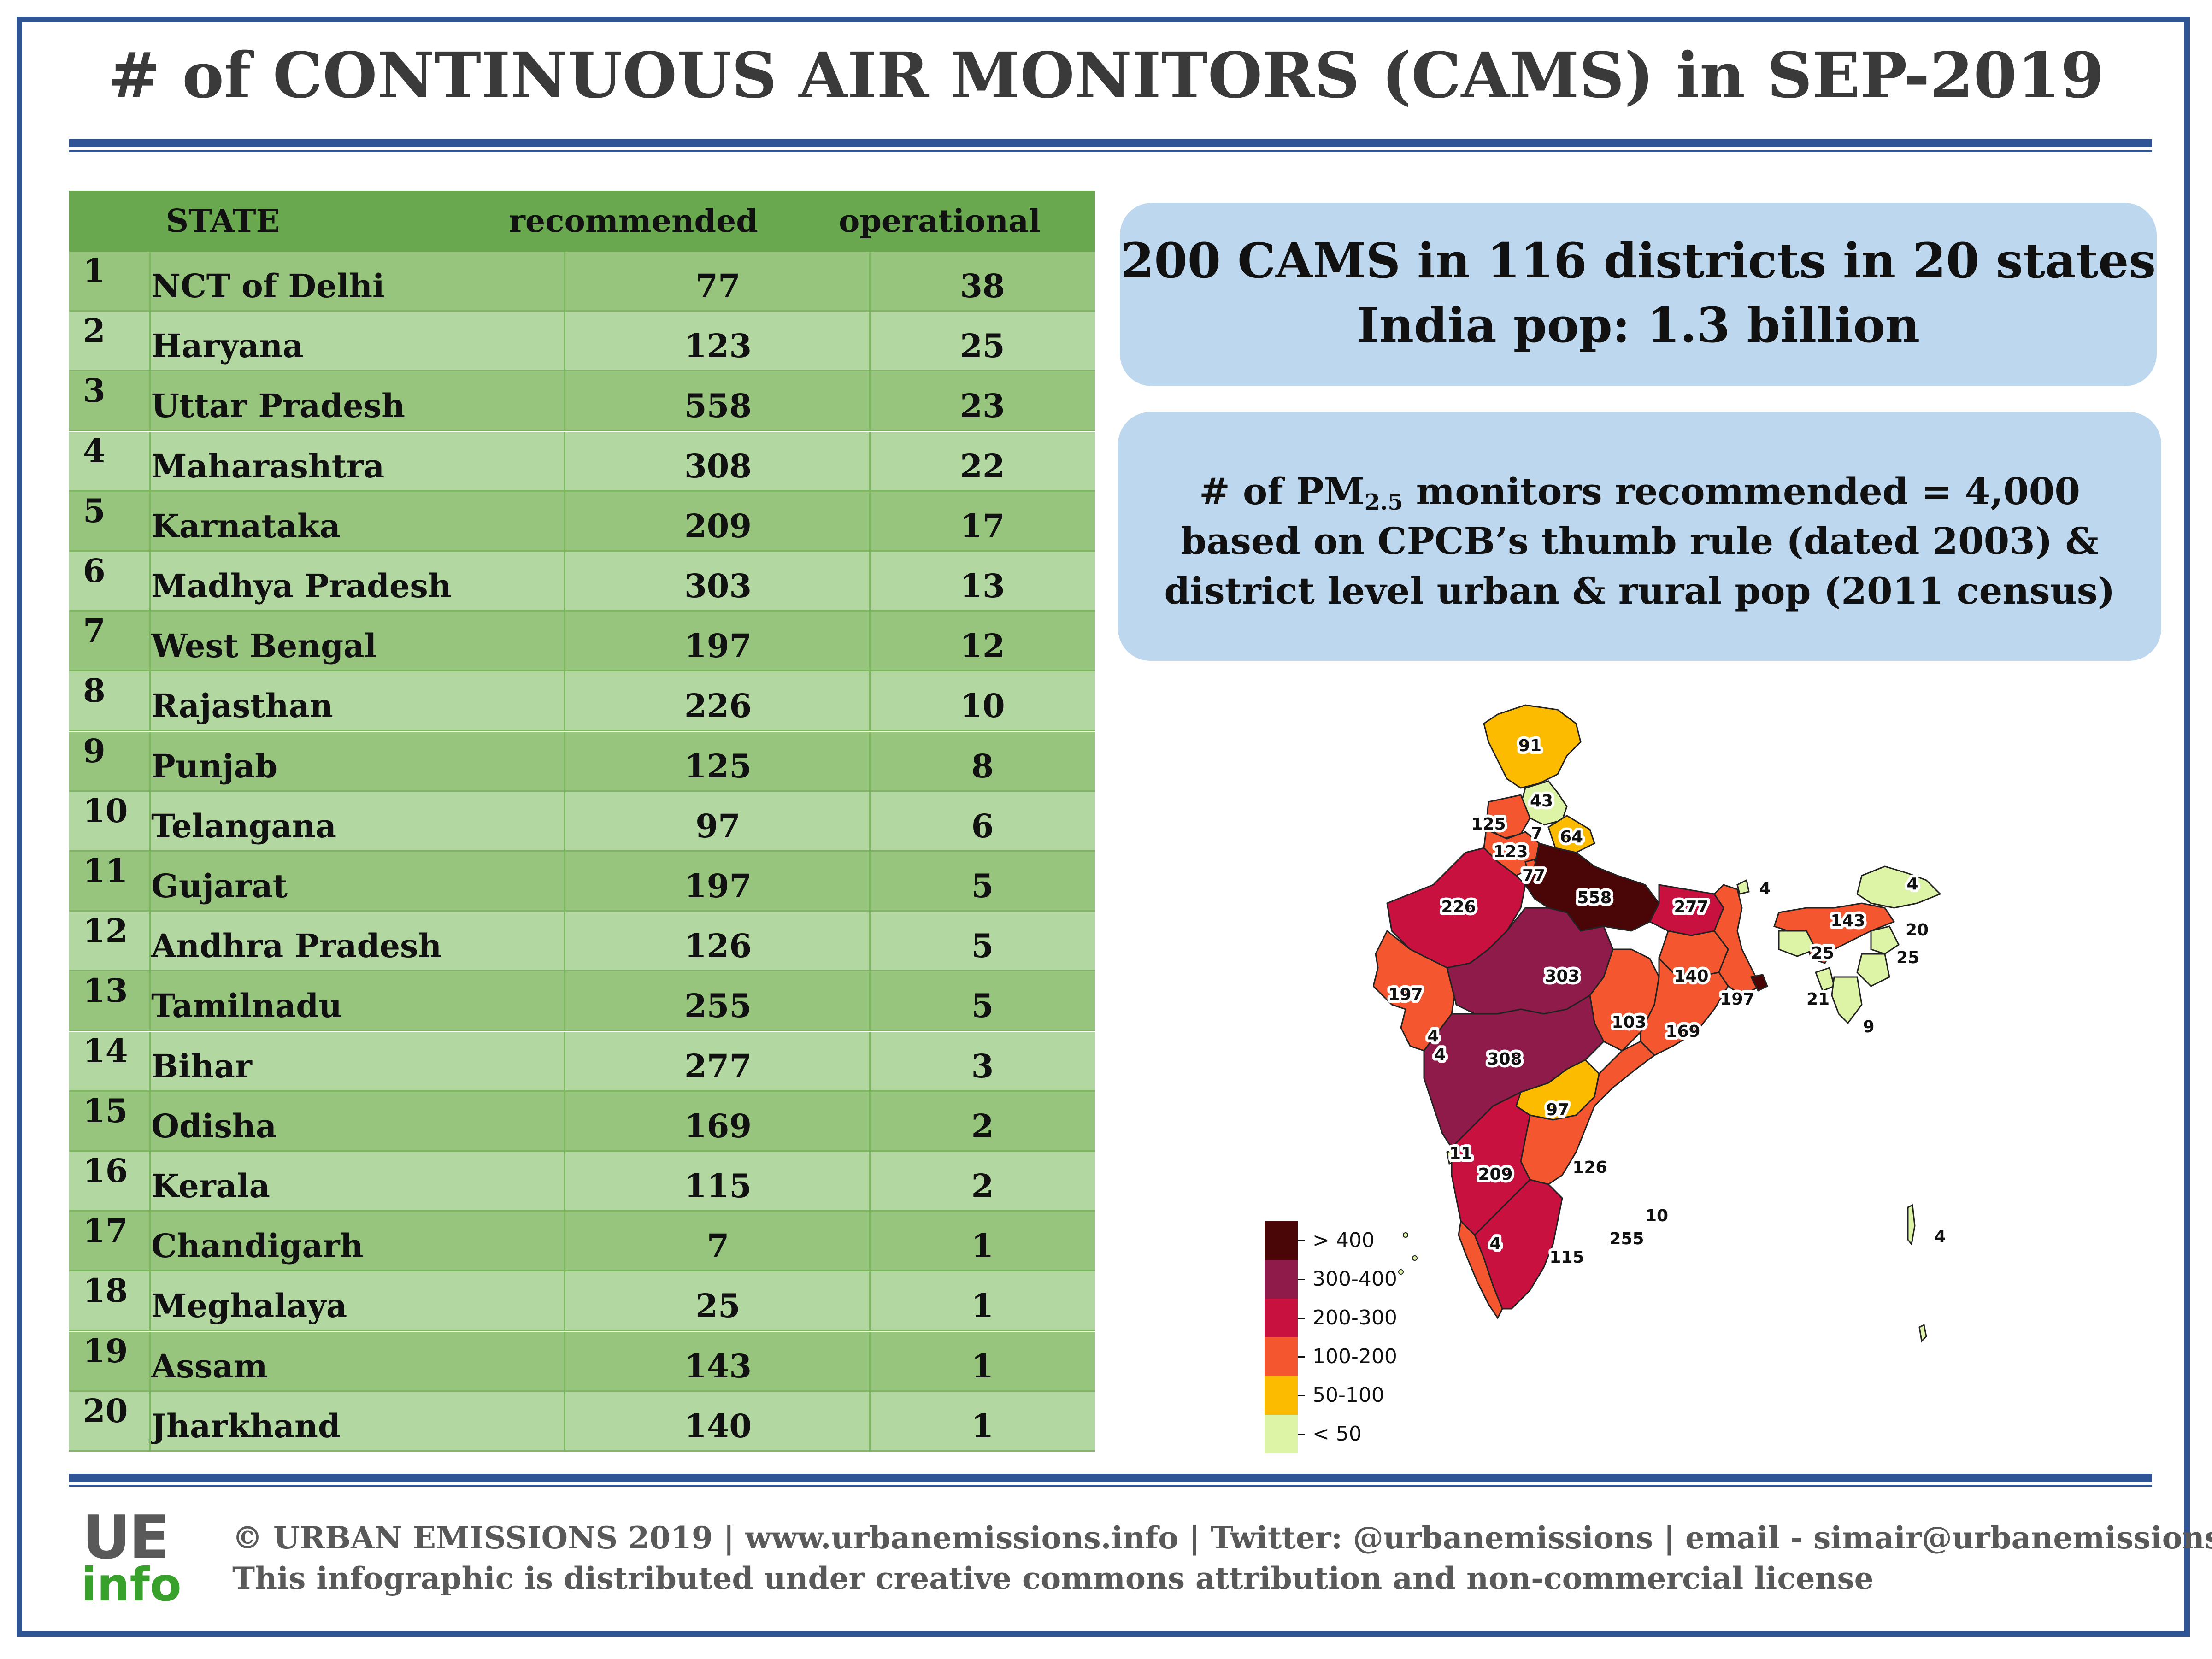 The height and width of the screenshot is (1659, 2212). I want to click on andaman-islands, so click(1911, 1225).